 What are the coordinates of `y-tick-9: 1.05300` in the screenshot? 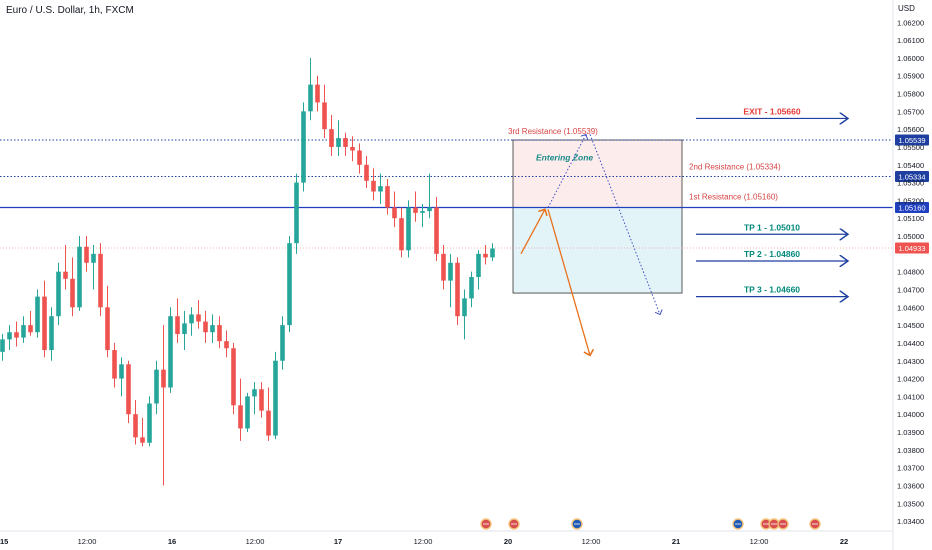 It's located at (910, 183).